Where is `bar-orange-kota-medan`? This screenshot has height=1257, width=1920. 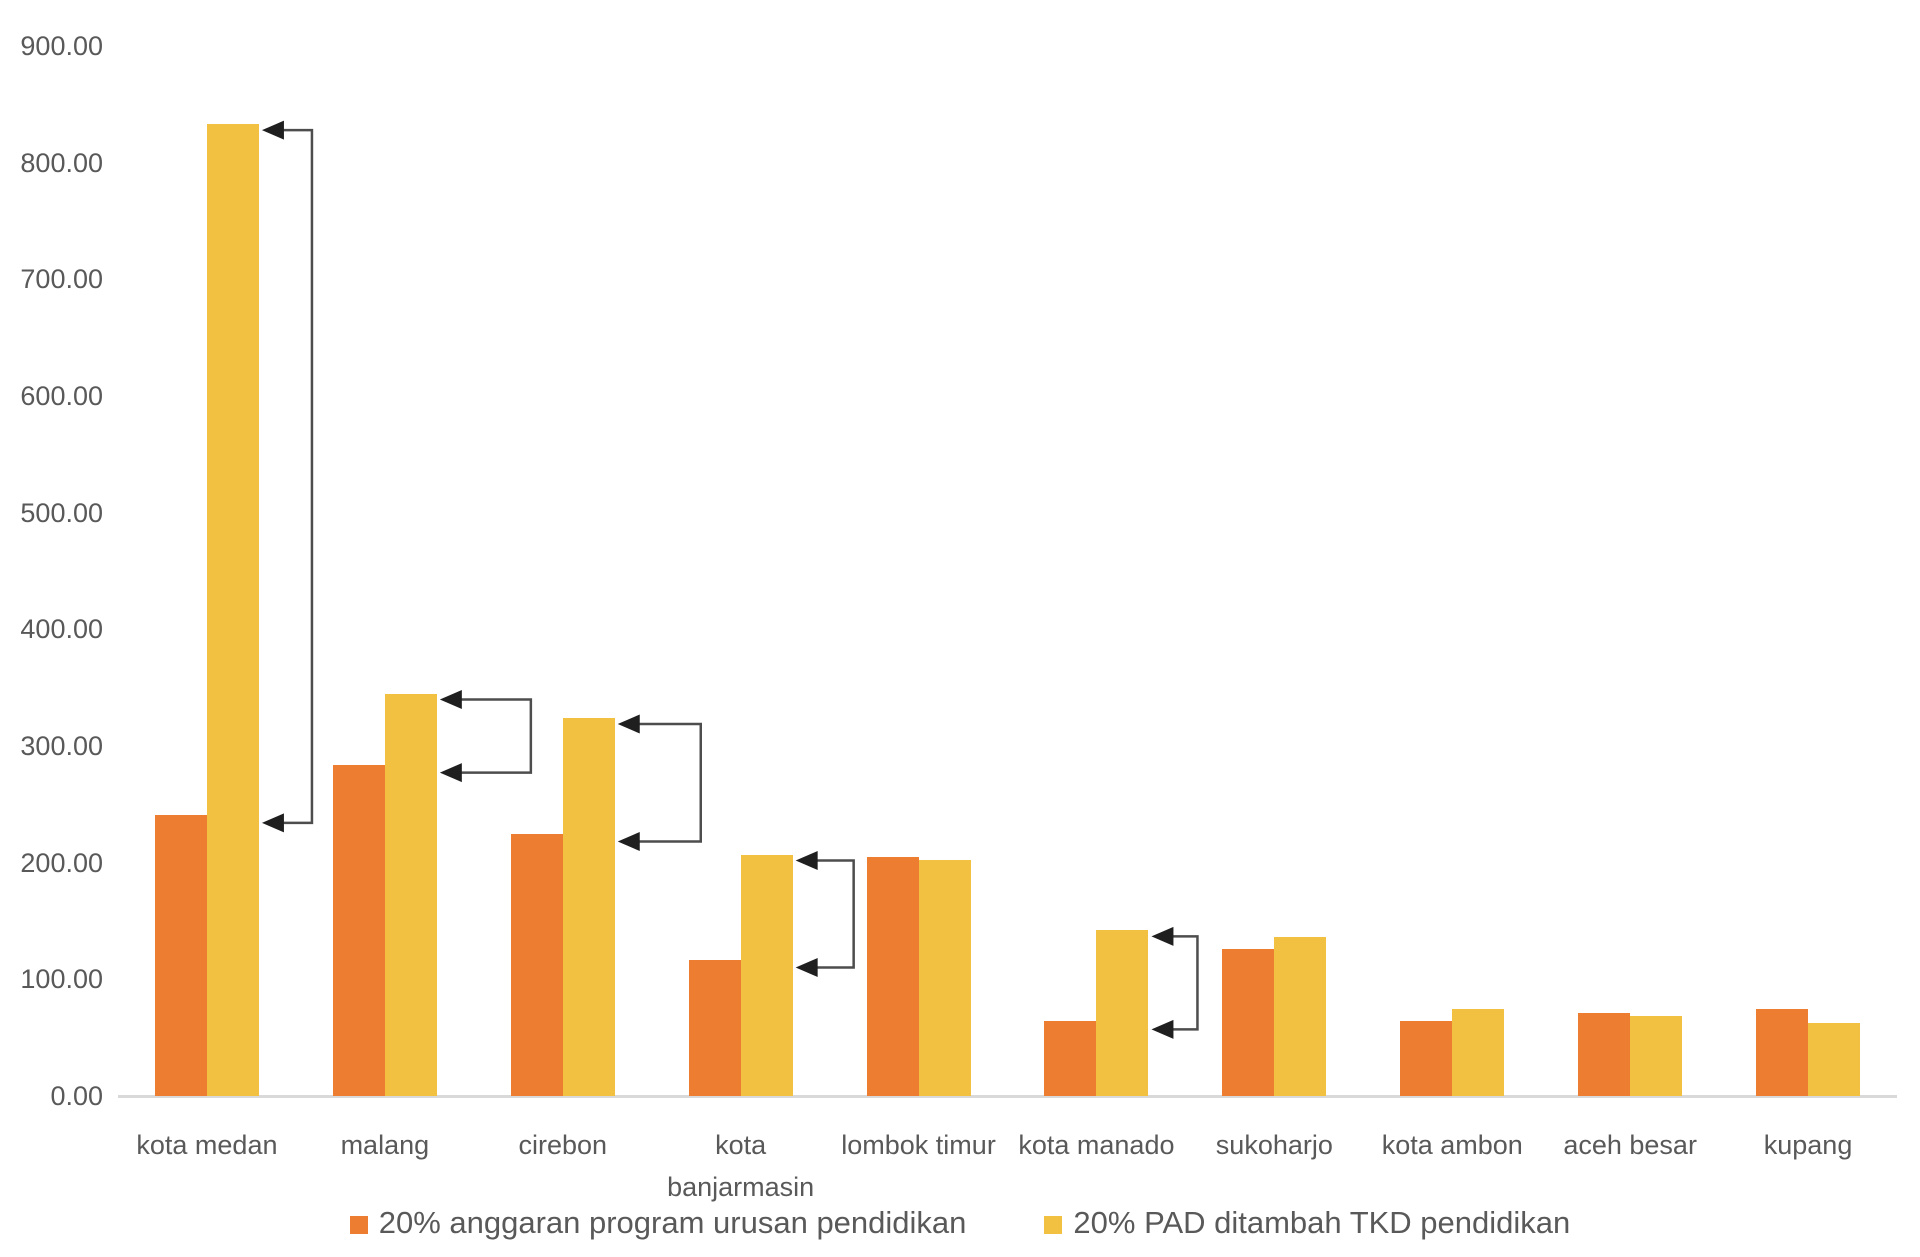
bar-orange-kota-medan is located at coordinates (180, 955).